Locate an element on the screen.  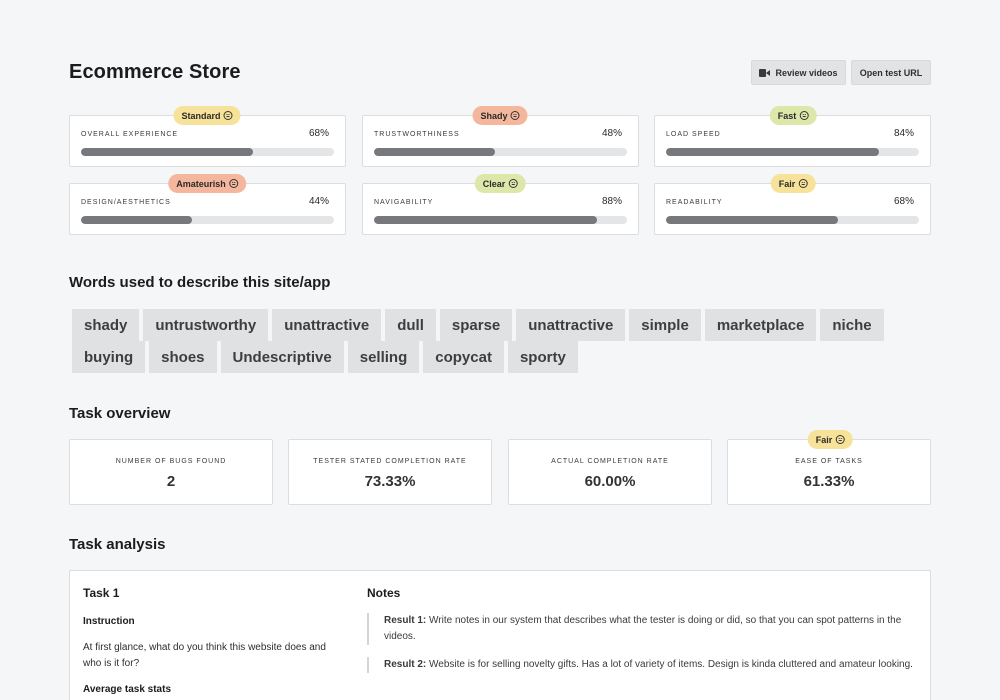
note-label: Result 1: is located at coordinates (405, 620).